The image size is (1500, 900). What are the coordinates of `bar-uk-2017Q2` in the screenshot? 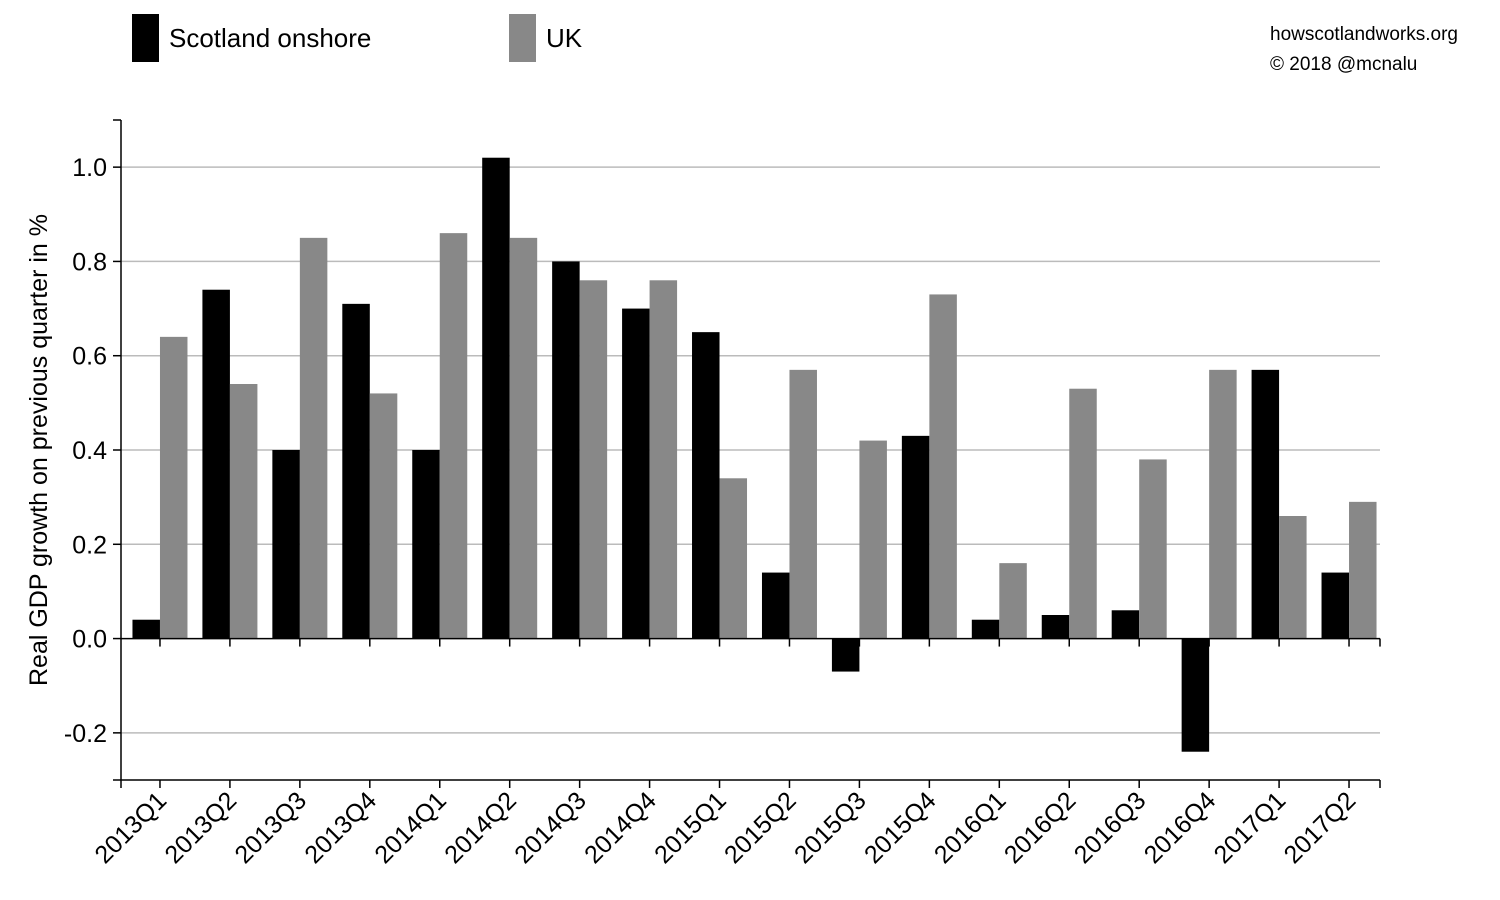 It's located at (1363, 570).